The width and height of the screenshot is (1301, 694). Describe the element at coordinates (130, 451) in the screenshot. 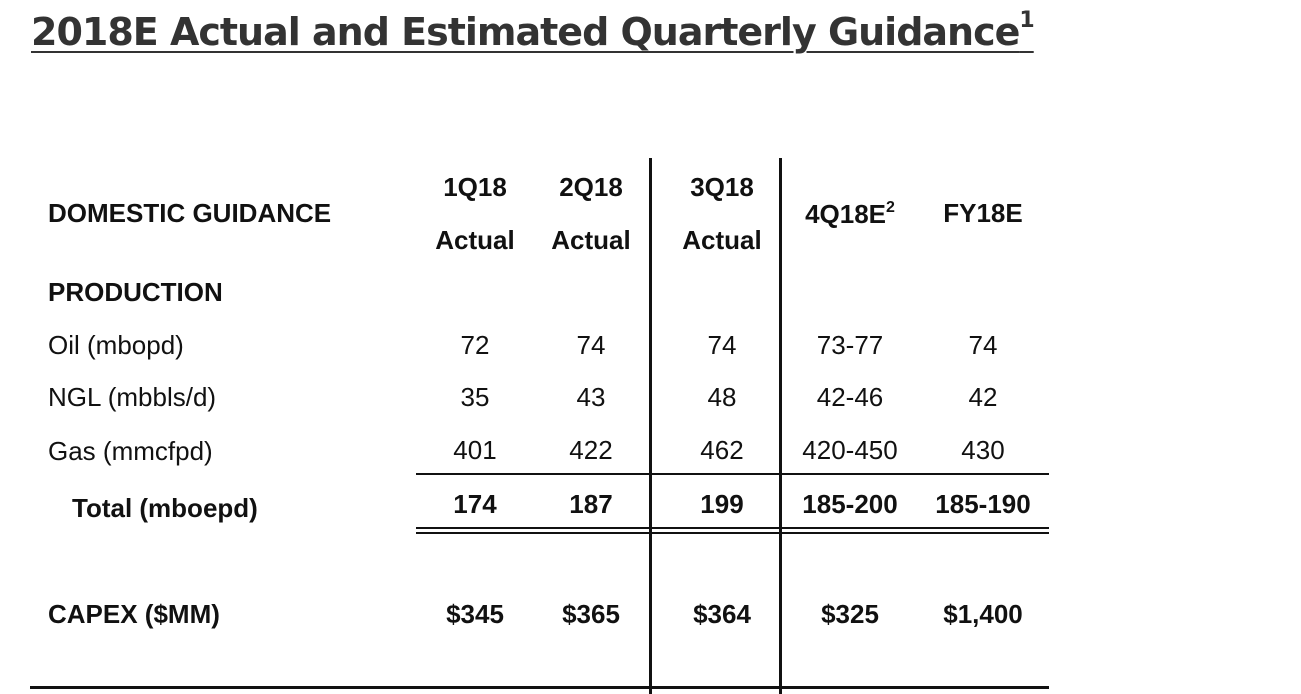

I see `row-label-gas: Gas (mmcfpd)` at that location.